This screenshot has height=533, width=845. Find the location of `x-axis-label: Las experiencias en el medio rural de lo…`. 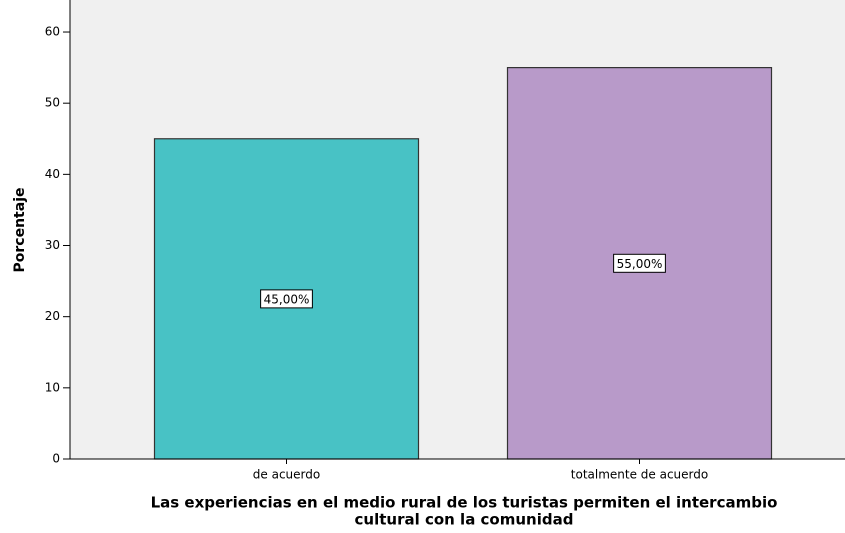

x-axis-label: Las experiencias en el medio rural de lo… is located at coordinates (464, 503).